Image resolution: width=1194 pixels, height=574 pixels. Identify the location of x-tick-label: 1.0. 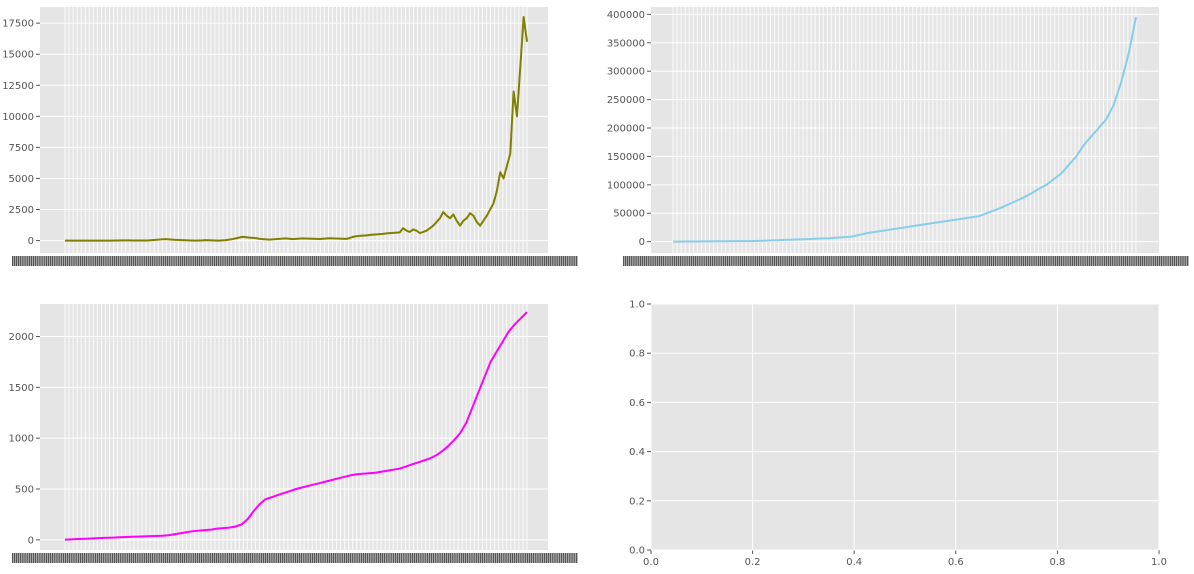
(1159, 562).